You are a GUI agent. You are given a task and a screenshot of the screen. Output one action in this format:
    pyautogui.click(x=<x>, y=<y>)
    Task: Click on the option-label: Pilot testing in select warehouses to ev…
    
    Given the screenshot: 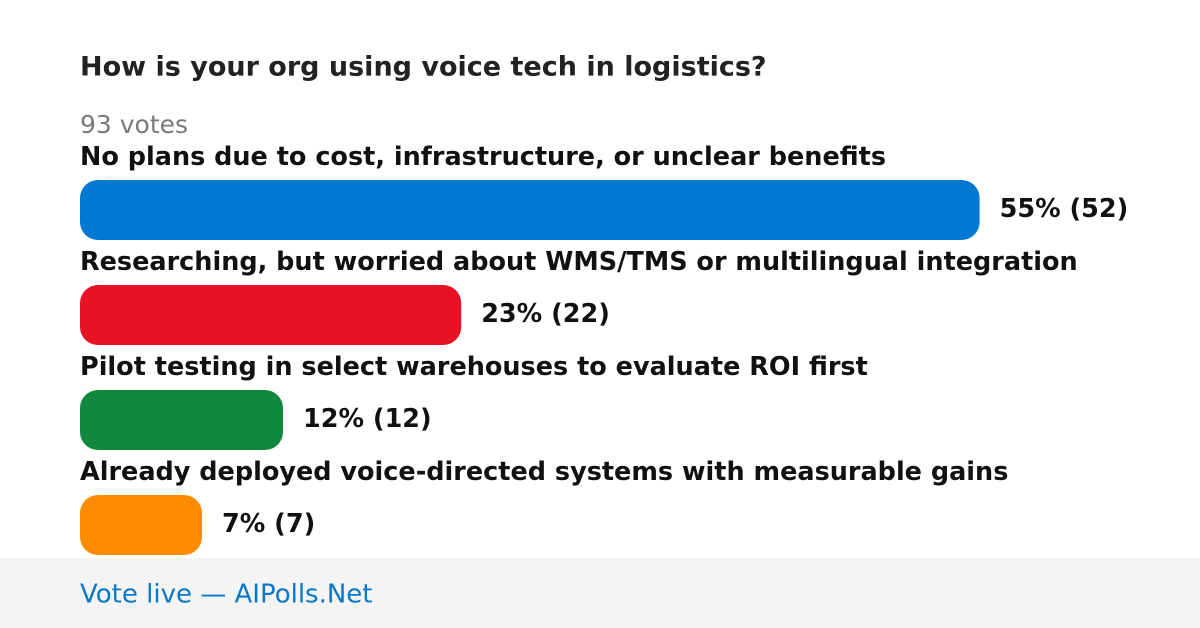 What is the action you would take?
    pyautogui.click(x=474, y=367)
    